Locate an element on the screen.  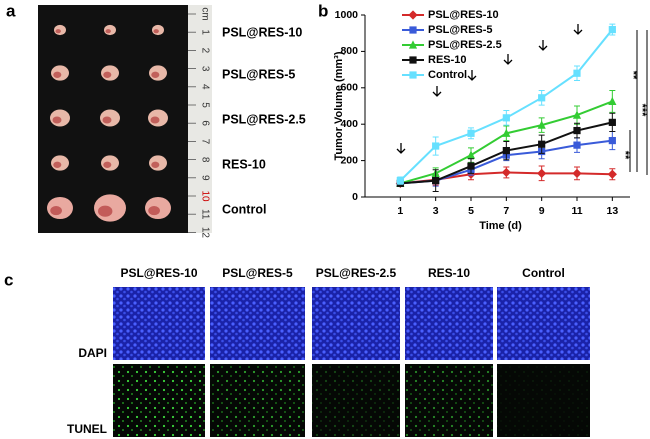
ruler-label: 12 is located at coordinates (204, 233).